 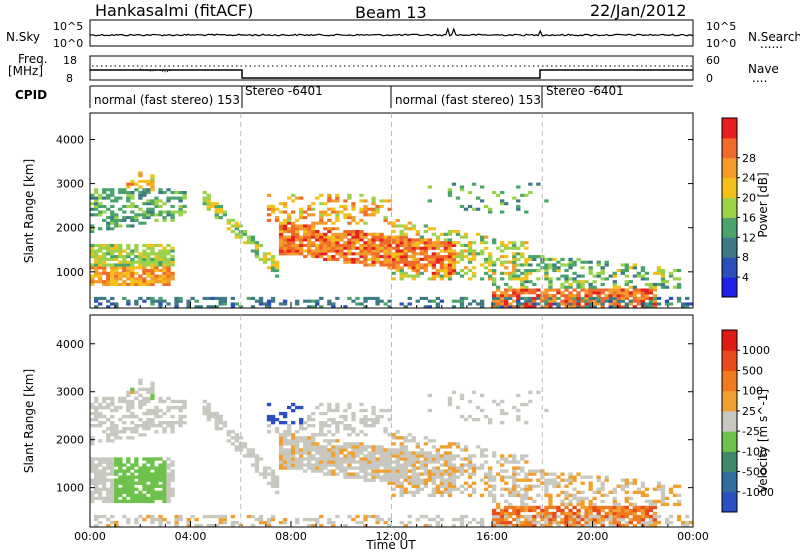 I want to click on colorbar-swatch, so click(x=729, y=267).